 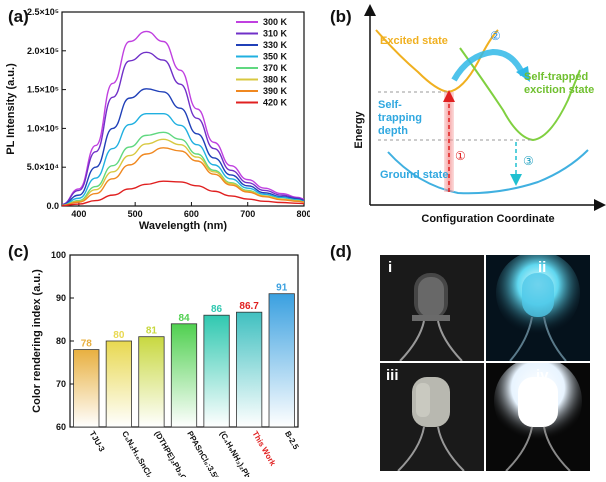 I want to click on legend-label: 420 K, so click(x=275, y=103).